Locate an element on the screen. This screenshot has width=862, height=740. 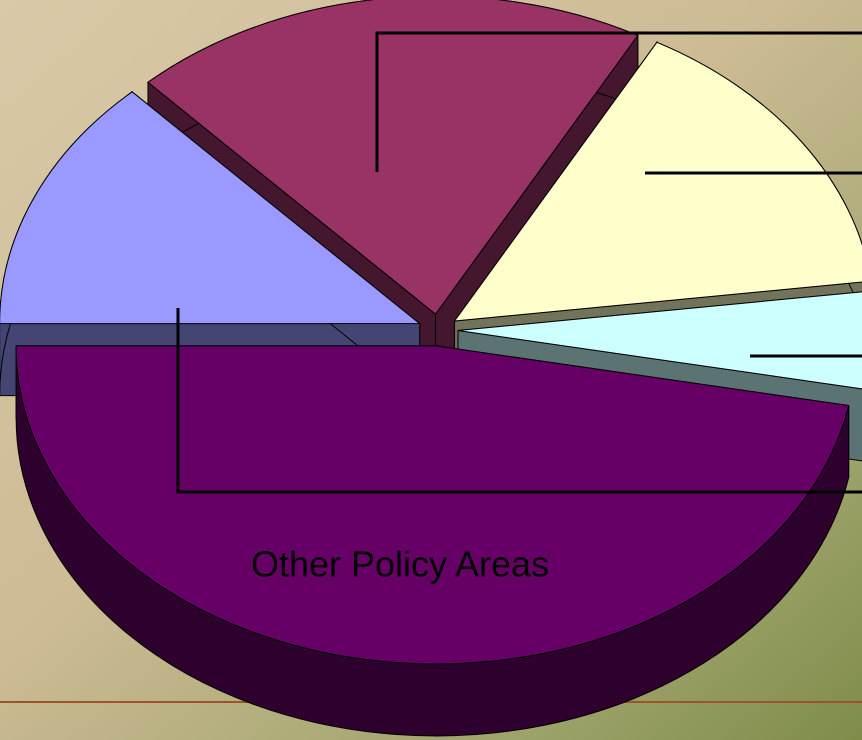
leader-line is located at coordinates (618, 101).